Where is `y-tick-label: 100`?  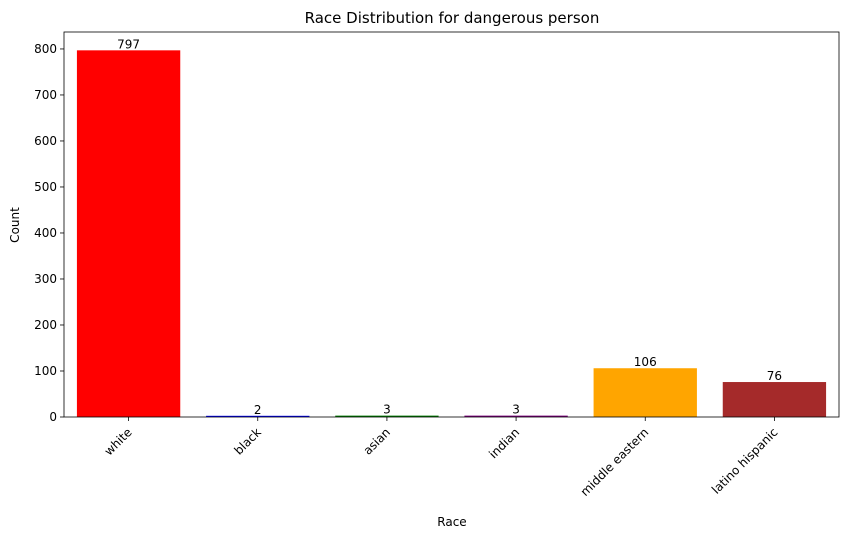 y-tick-label: 100 is located at coordinates (45, 371).